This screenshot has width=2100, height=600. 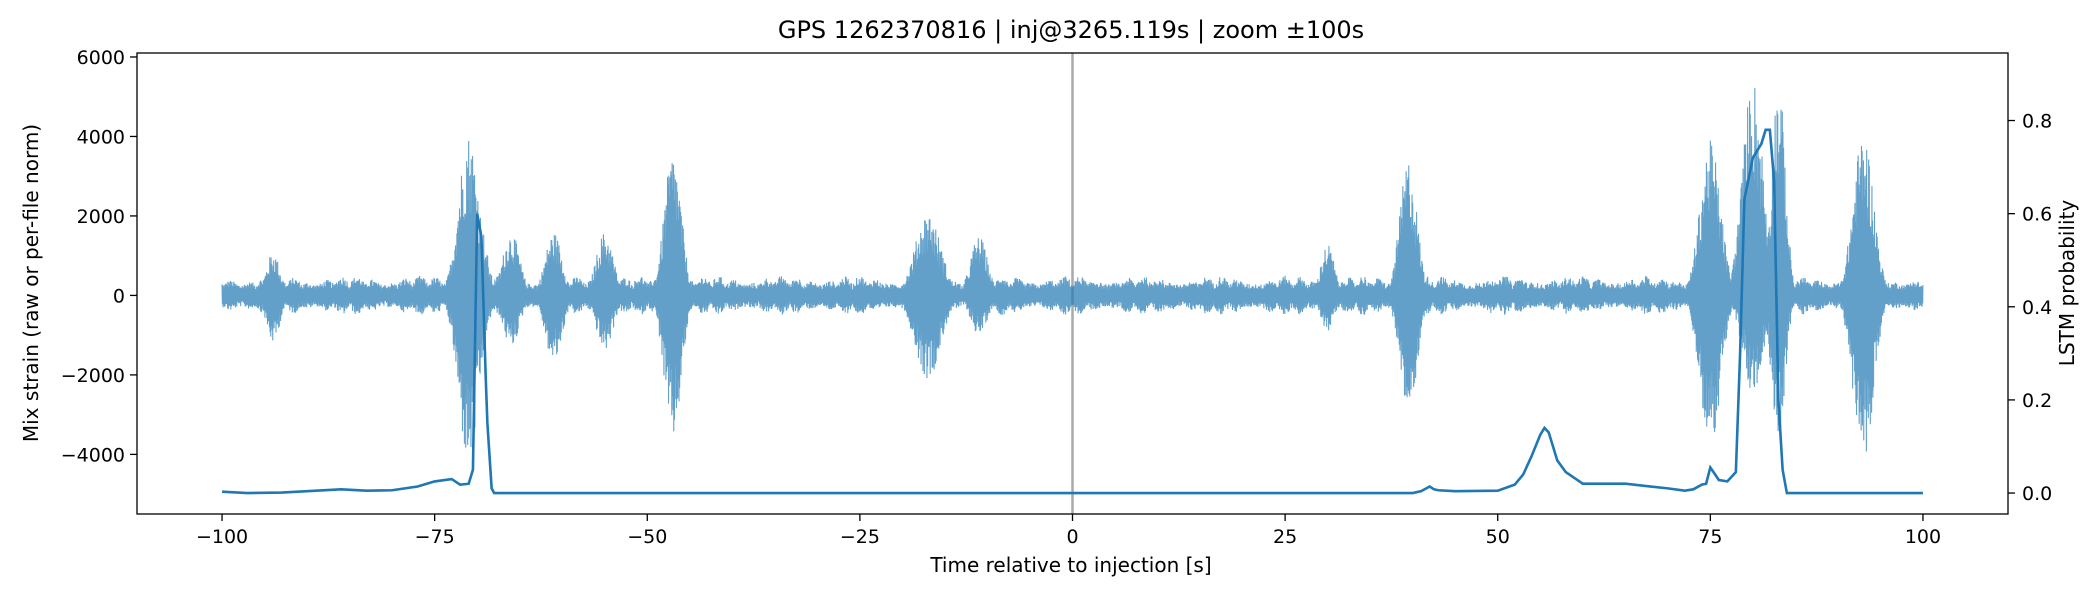 I want to click on x-tick-label: 100, so click(x=1923, y=537).